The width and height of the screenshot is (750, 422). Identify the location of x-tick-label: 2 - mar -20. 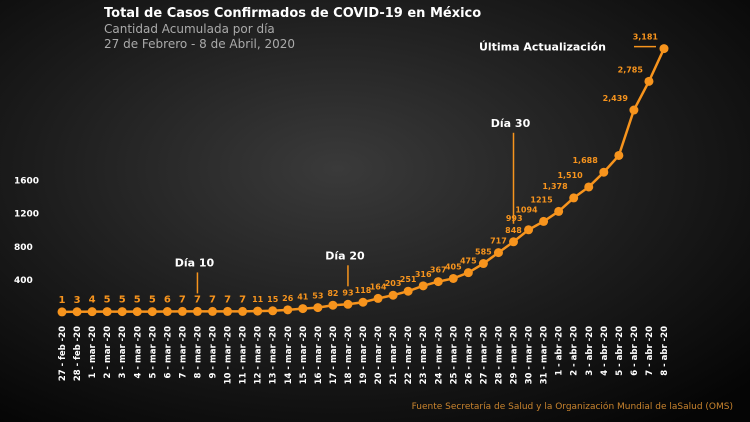
(108, 352).